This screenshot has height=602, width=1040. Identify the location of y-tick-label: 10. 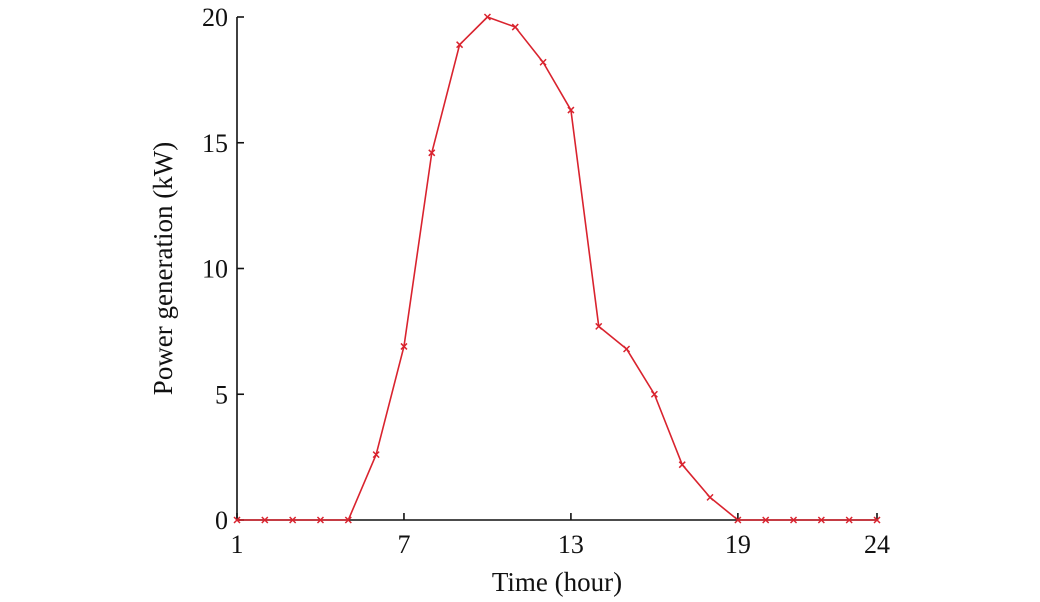
(215, 269).